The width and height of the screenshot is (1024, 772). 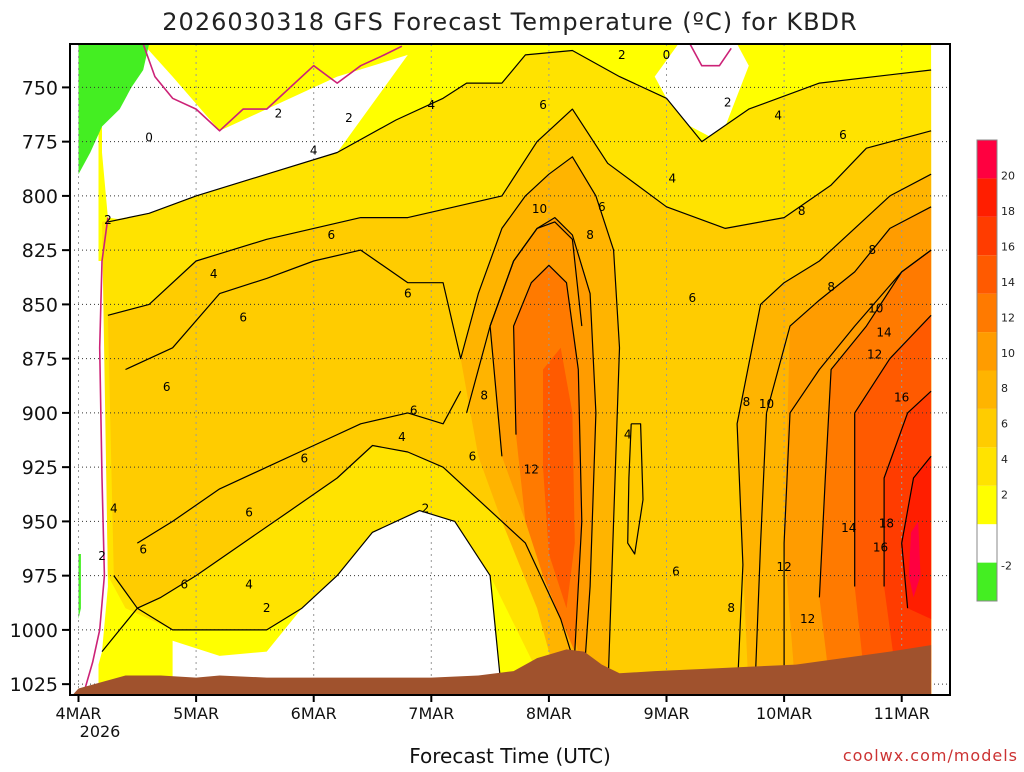 I want to click on colorbar: -2 2 4 6 8 10 12 14 16 18 20, so click(x=995, y=370).